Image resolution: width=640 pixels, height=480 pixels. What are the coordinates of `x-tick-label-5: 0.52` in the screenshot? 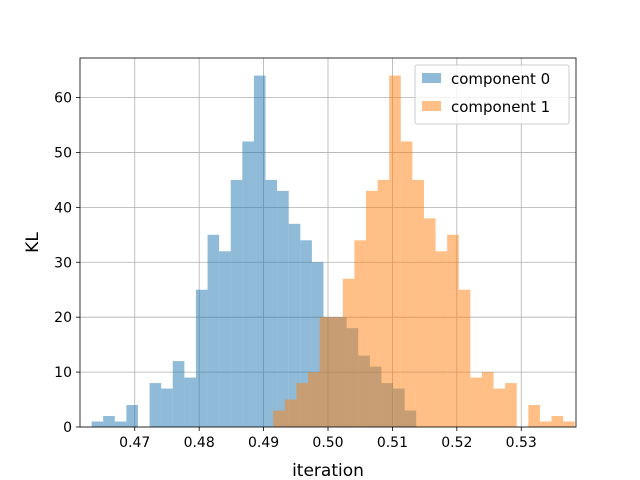 It's located at (456, 443).